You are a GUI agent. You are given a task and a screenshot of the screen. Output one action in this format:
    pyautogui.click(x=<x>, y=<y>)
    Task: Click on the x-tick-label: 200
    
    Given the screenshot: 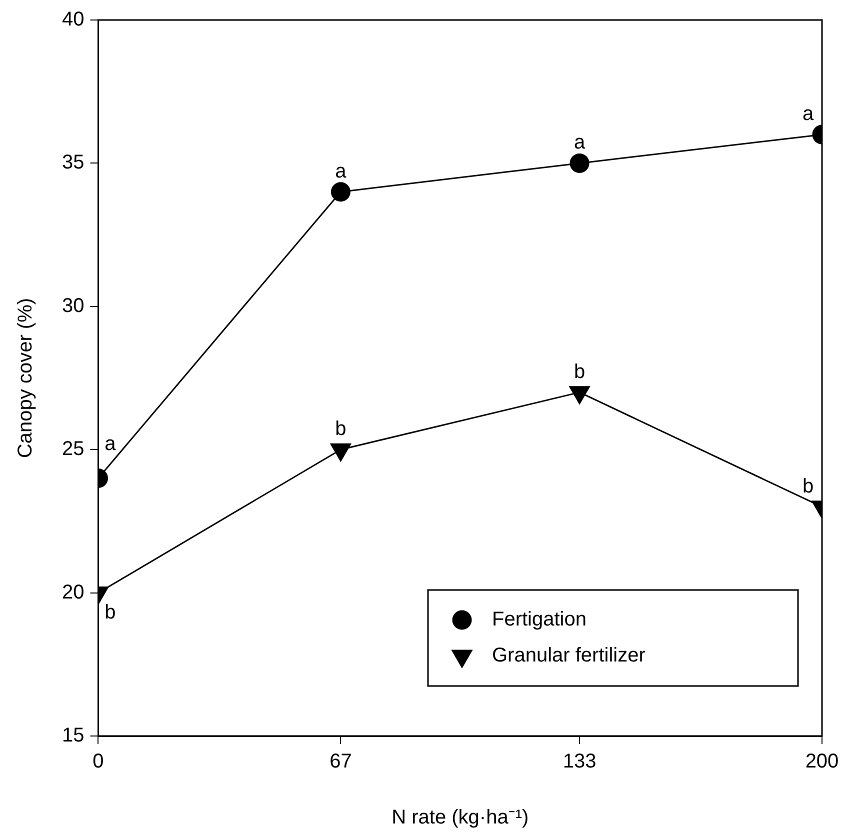 What is the action you would take?
    pyautogui.click(x=822, y=761)
    